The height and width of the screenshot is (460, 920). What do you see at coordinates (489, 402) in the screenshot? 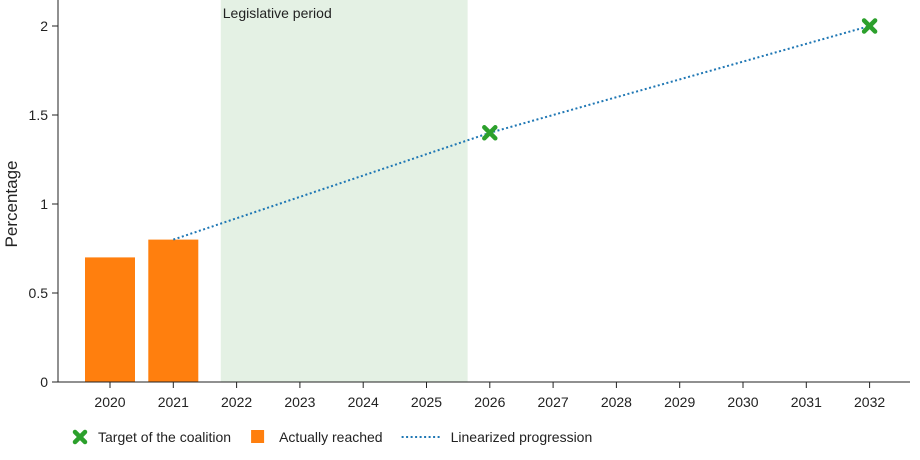
I see `x-tick-label-2026: 2026` at bounding box center [489, 402].